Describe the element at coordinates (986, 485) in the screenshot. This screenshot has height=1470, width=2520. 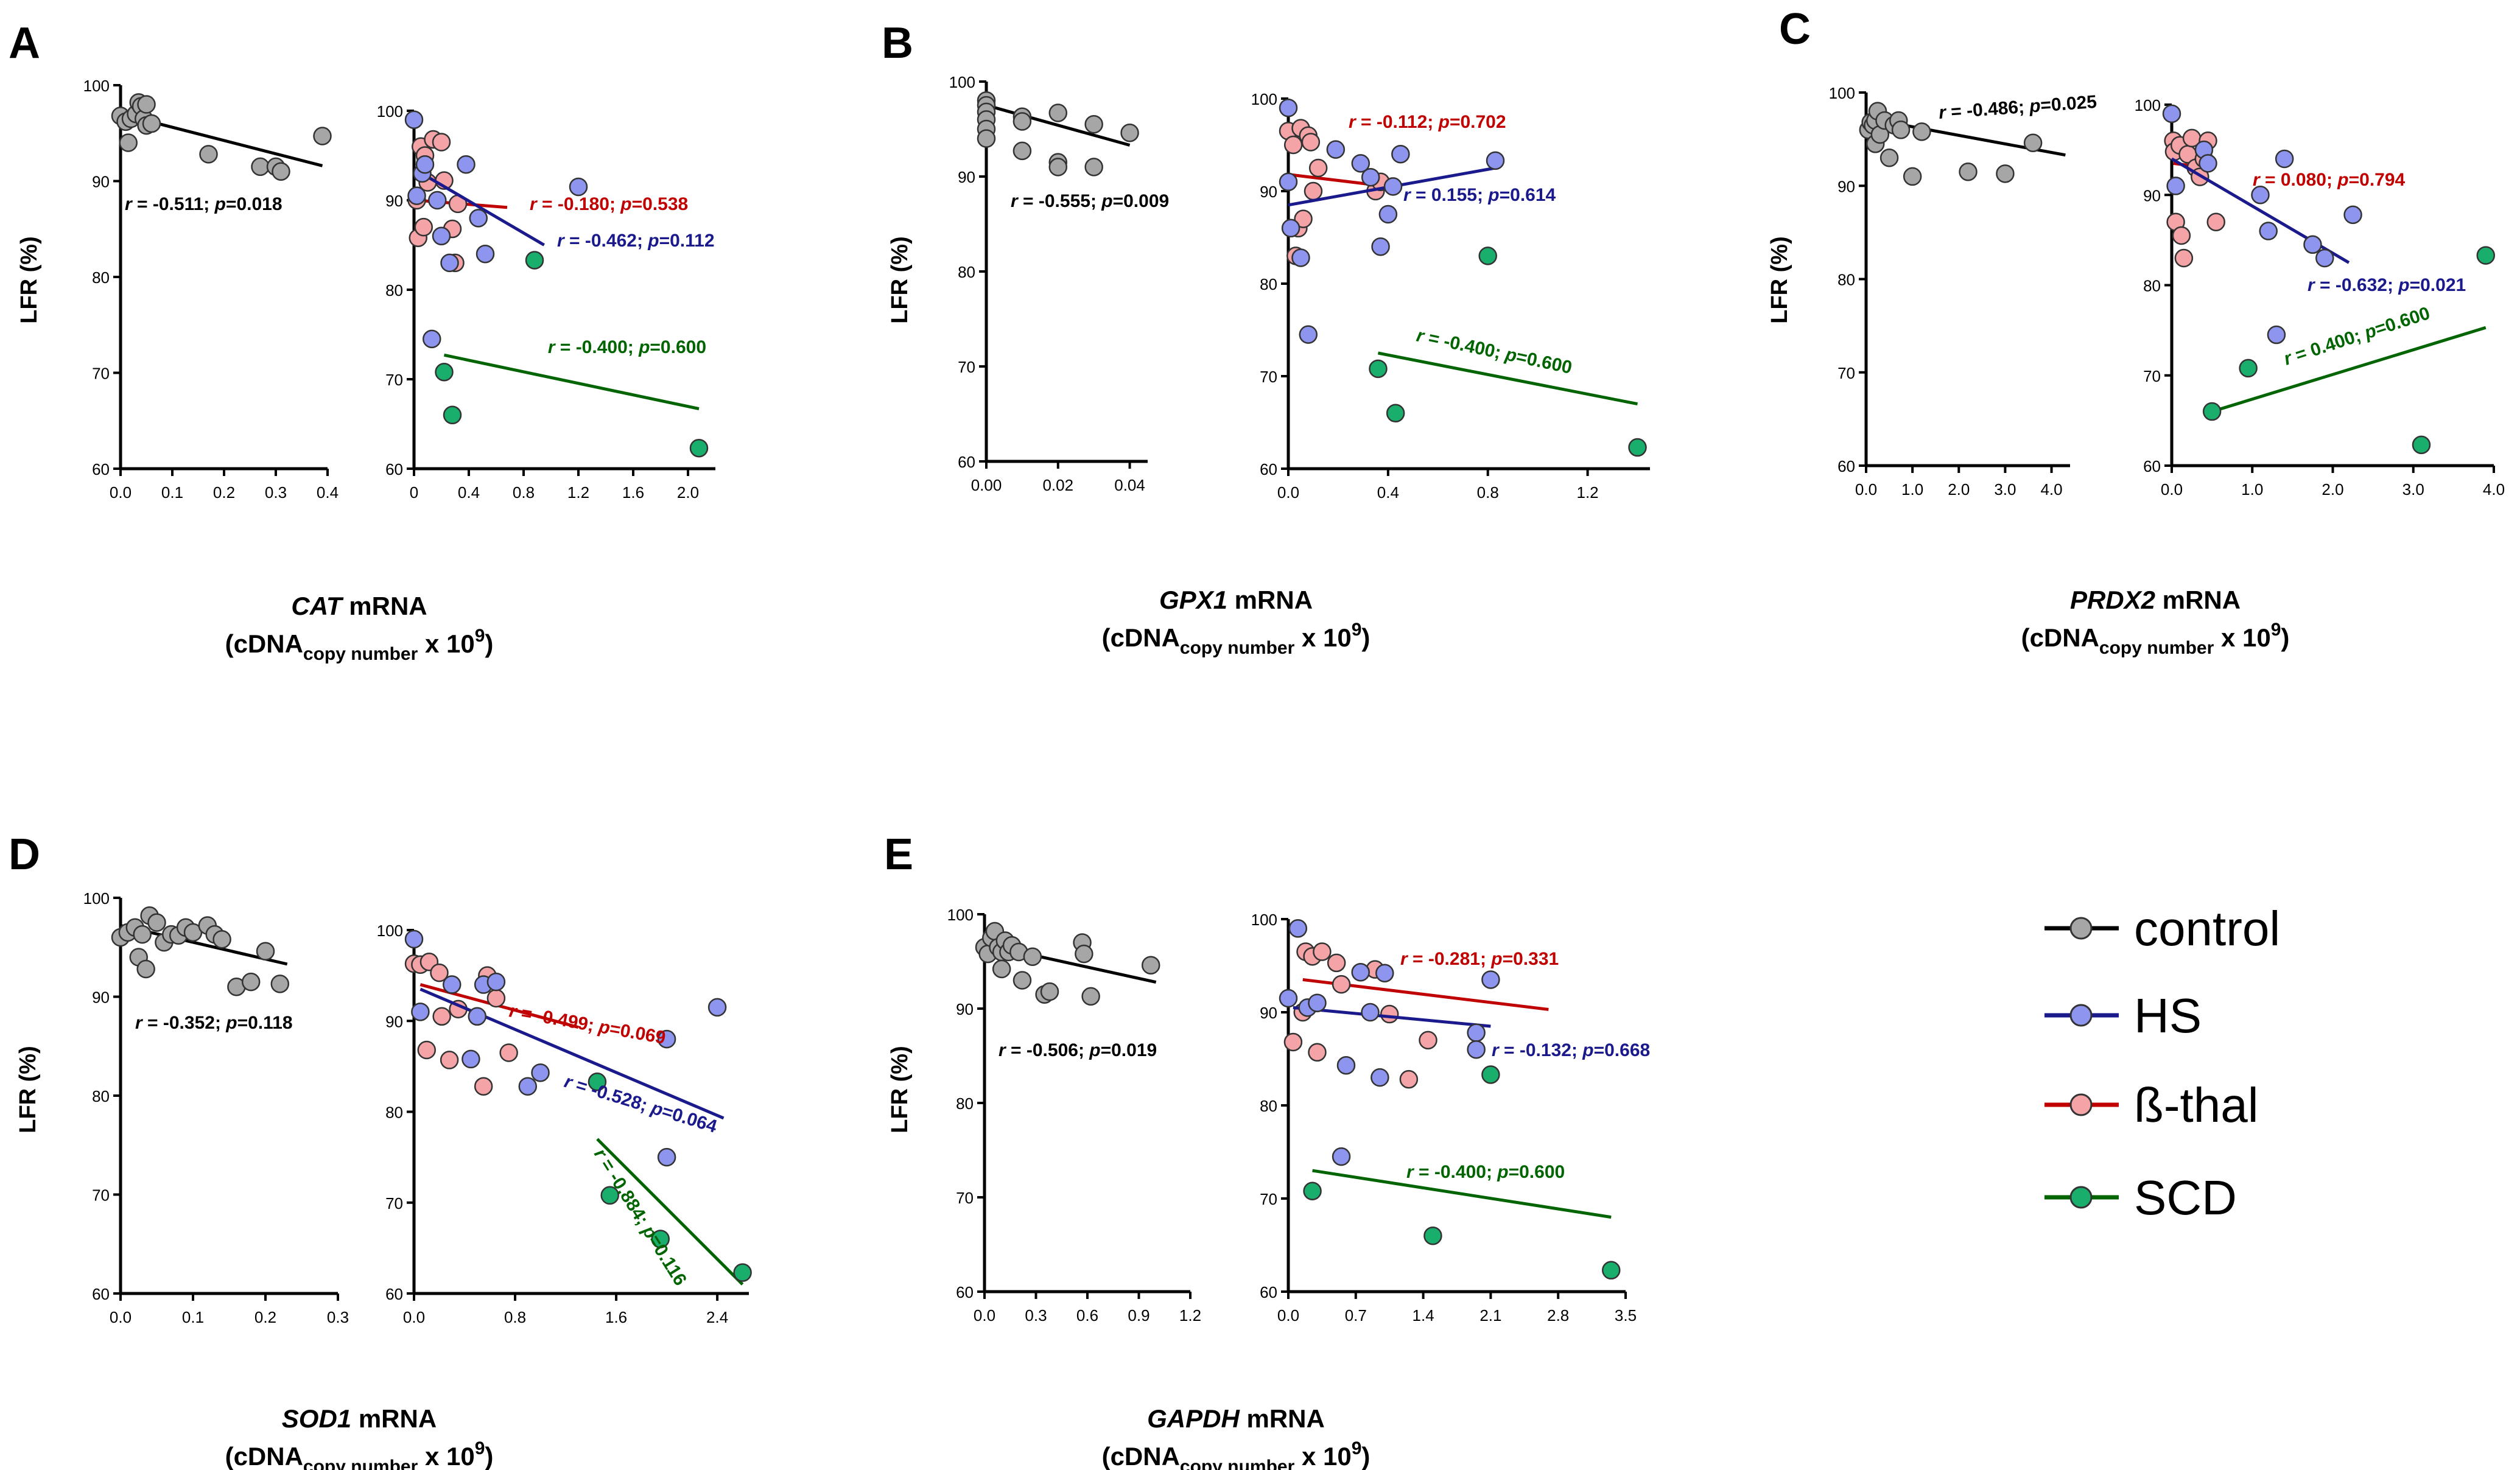
I see `x-tick-label: 0.00` at that location.